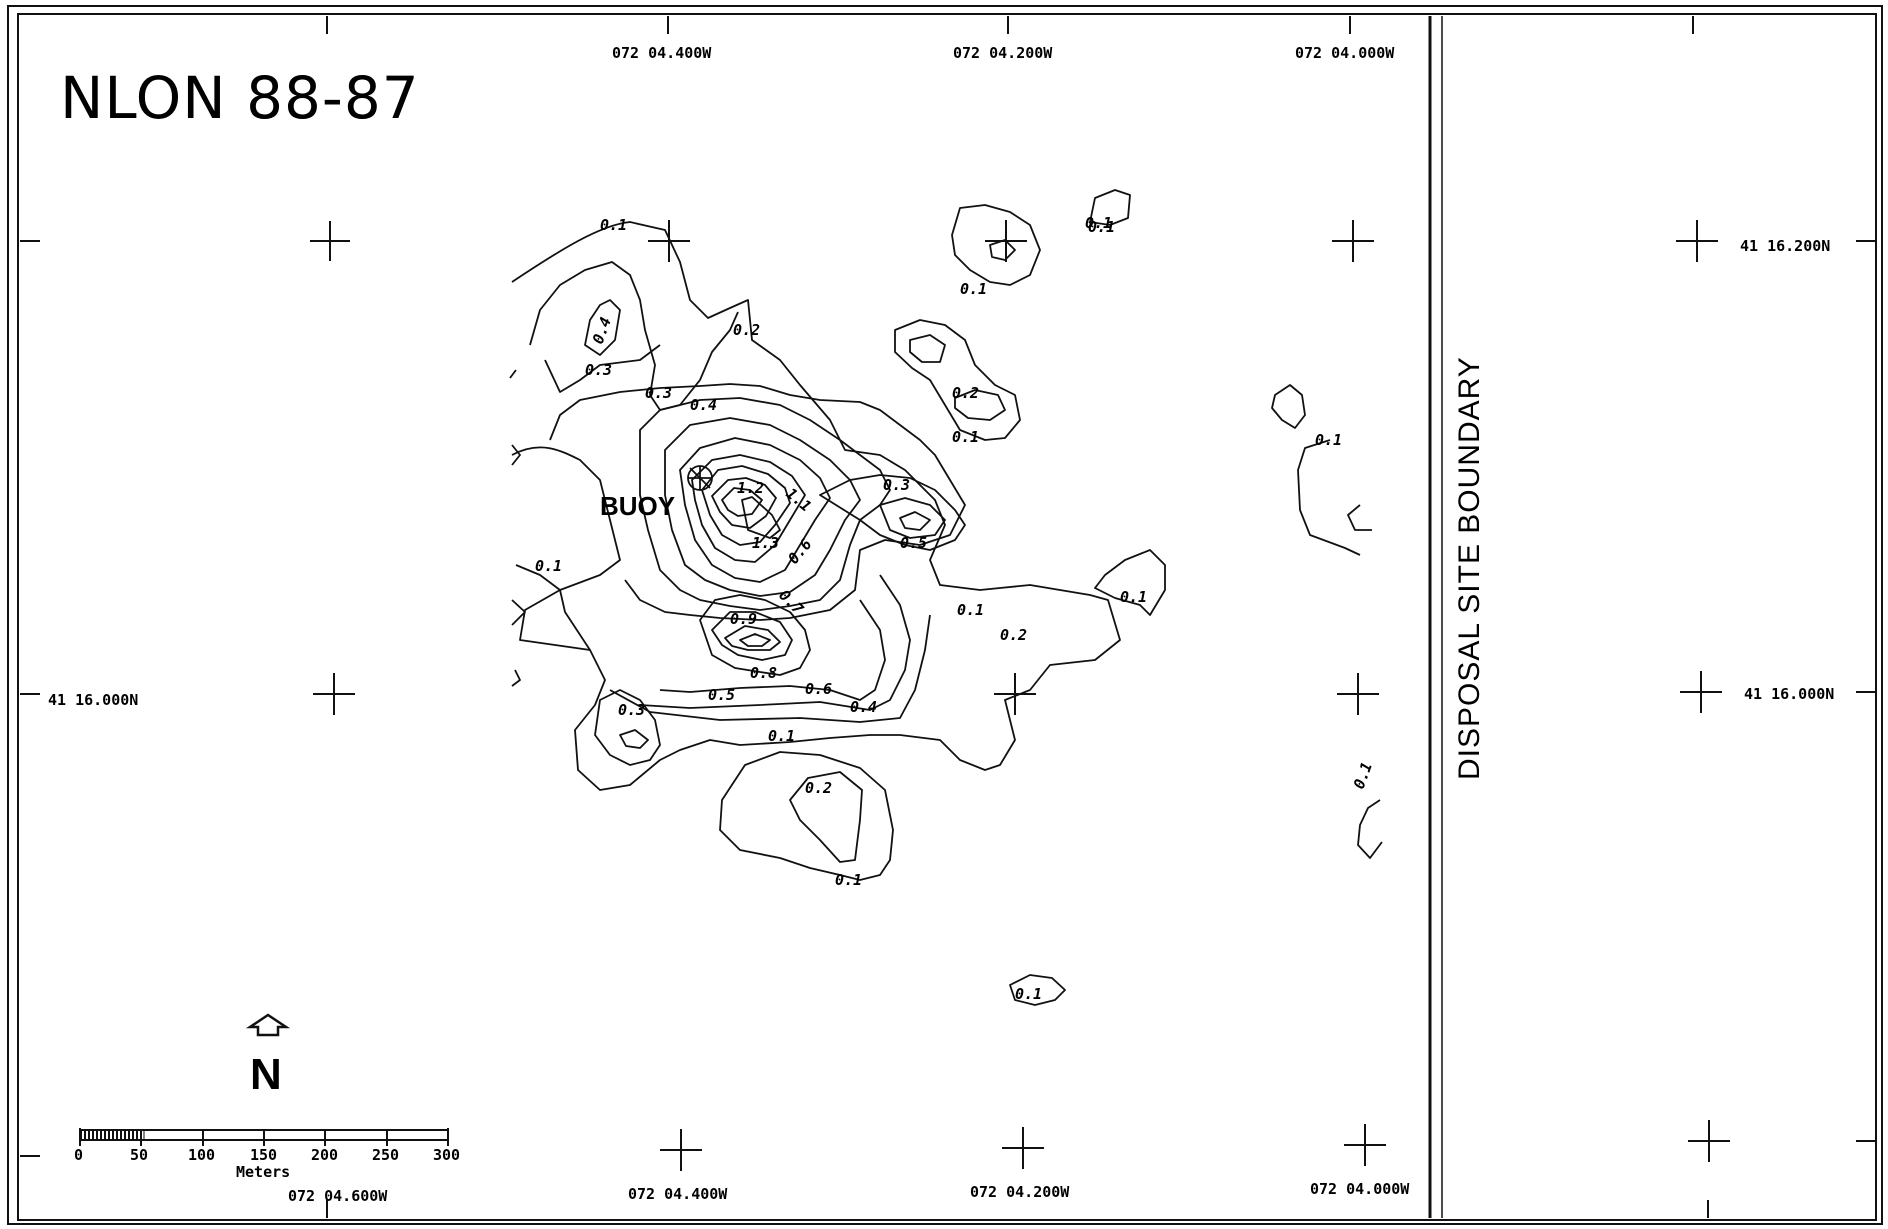  What do you see at coordinates (637, 506) in the screenshot?
I see `buoy-label: BUOY` at bounding box center [637, 506].